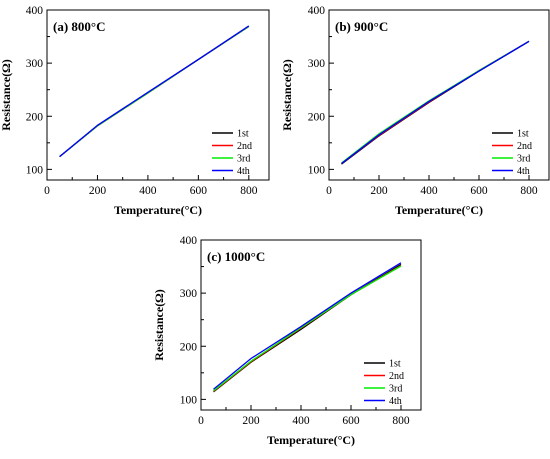 The width and height of the screenshot is (550, 459). I want to click on panel-label: (a) 800°C, so click(79, 26).